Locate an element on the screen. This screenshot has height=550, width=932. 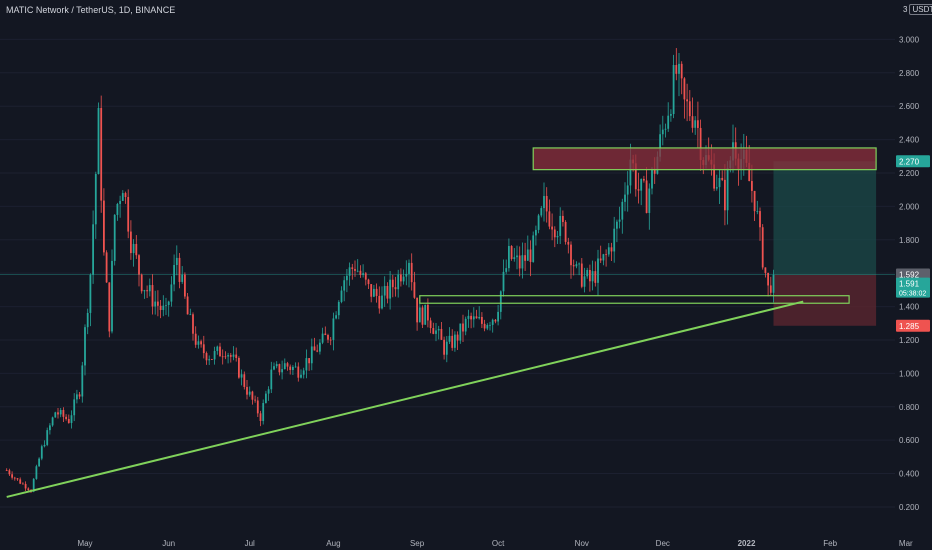
x-tick-label: Dec is located at coordinates (663, 543).